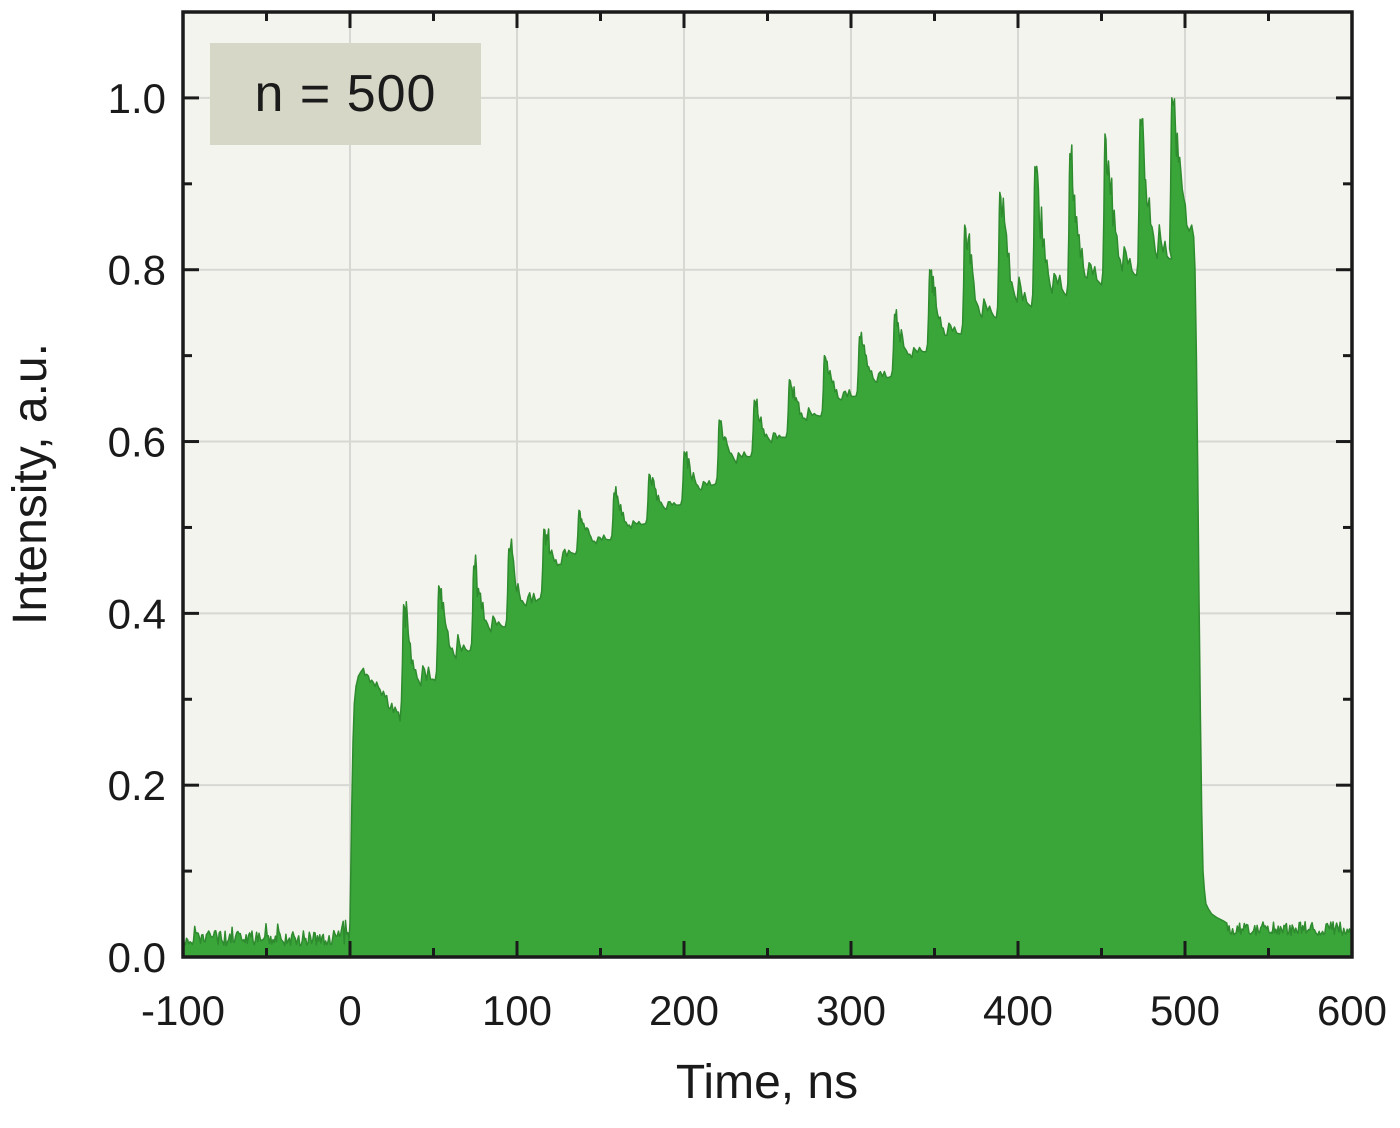 The width and height of the screenshot is (1400, 1128). I want to click on y-tick-label: 0.4, so click(137, 613).